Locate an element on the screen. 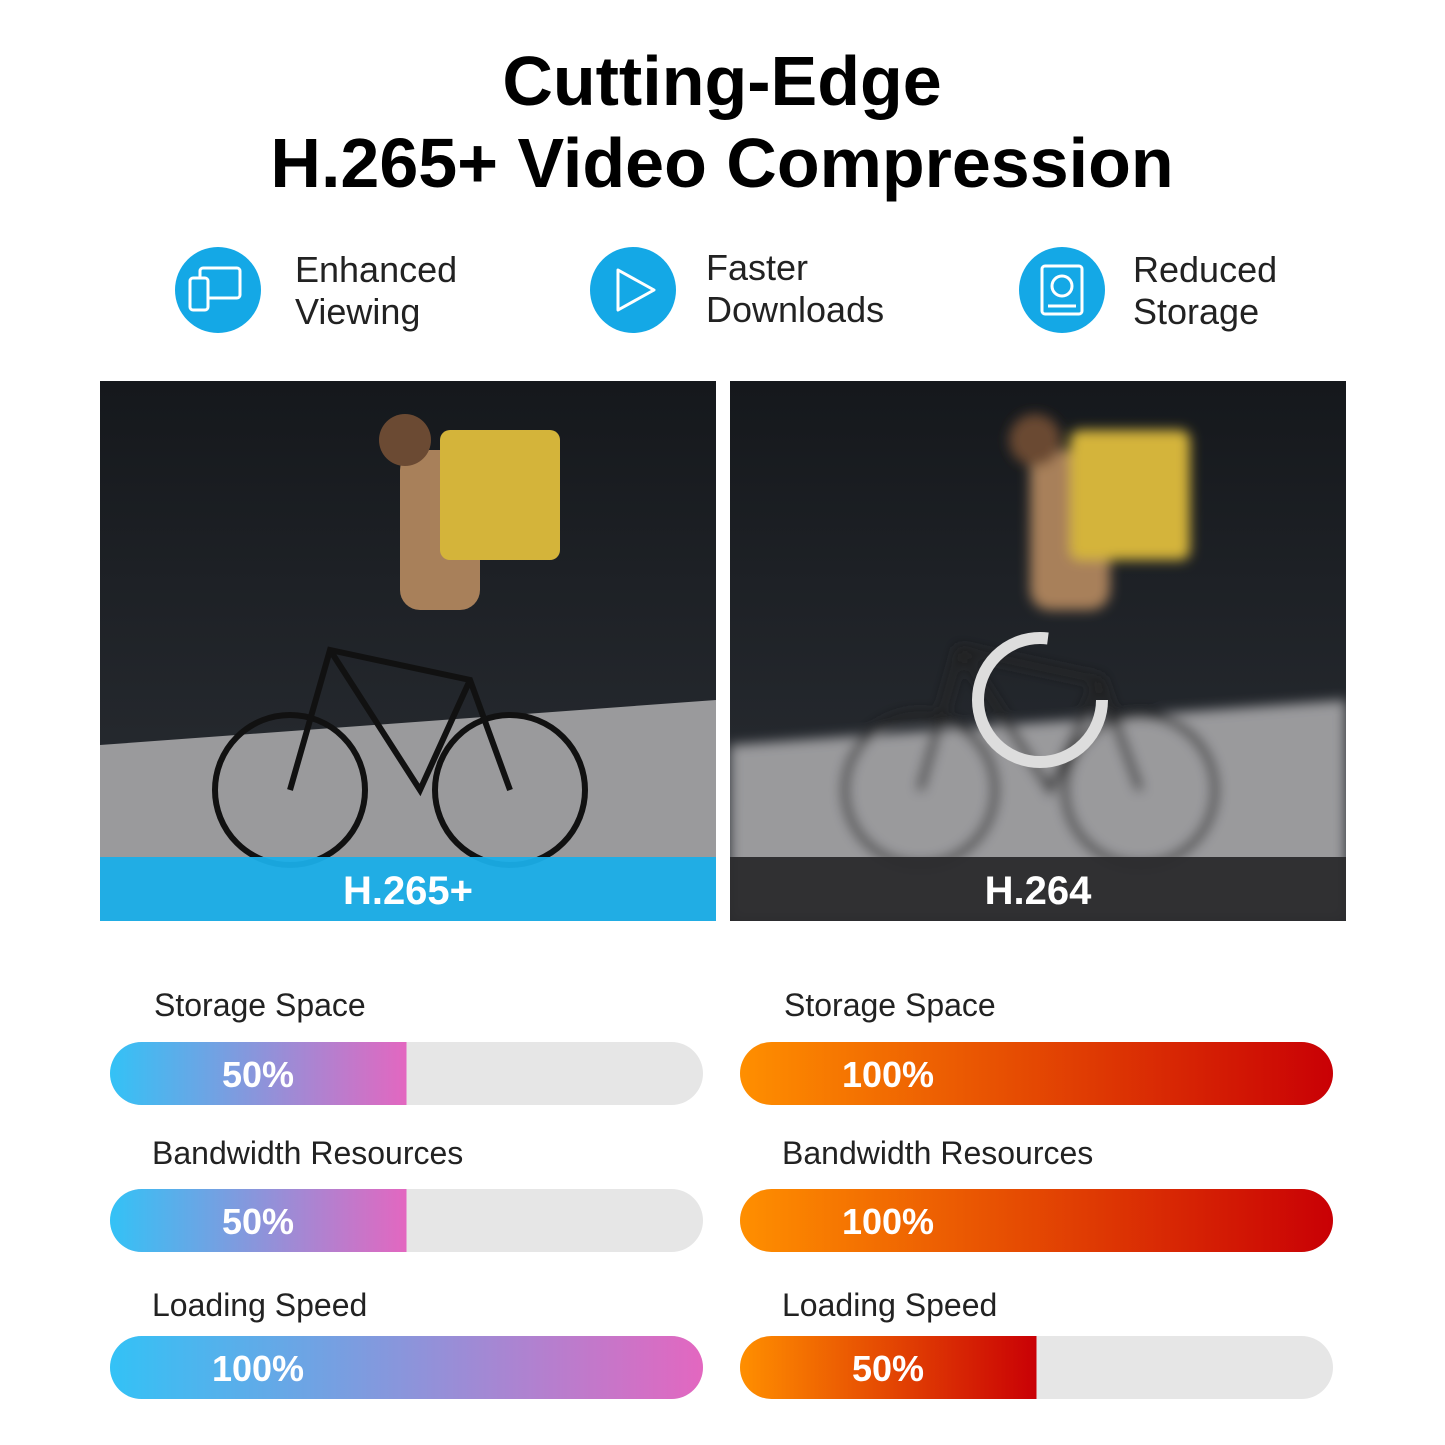  title: Cutting-Edge is located at coordinates (721, 81).